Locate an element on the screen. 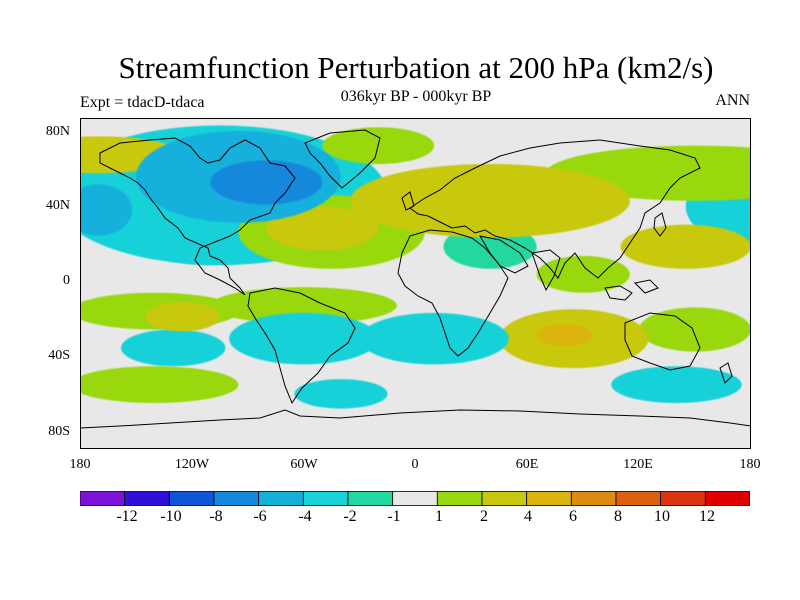 The image size is (800, 600). colorbar-label: -10 is located at coordinates (171, 516).